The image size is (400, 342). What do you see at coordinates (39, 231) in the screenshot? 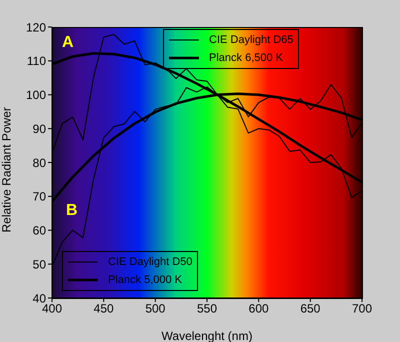
I see `y-tick-label: 60` at bounding box center [39, 231].